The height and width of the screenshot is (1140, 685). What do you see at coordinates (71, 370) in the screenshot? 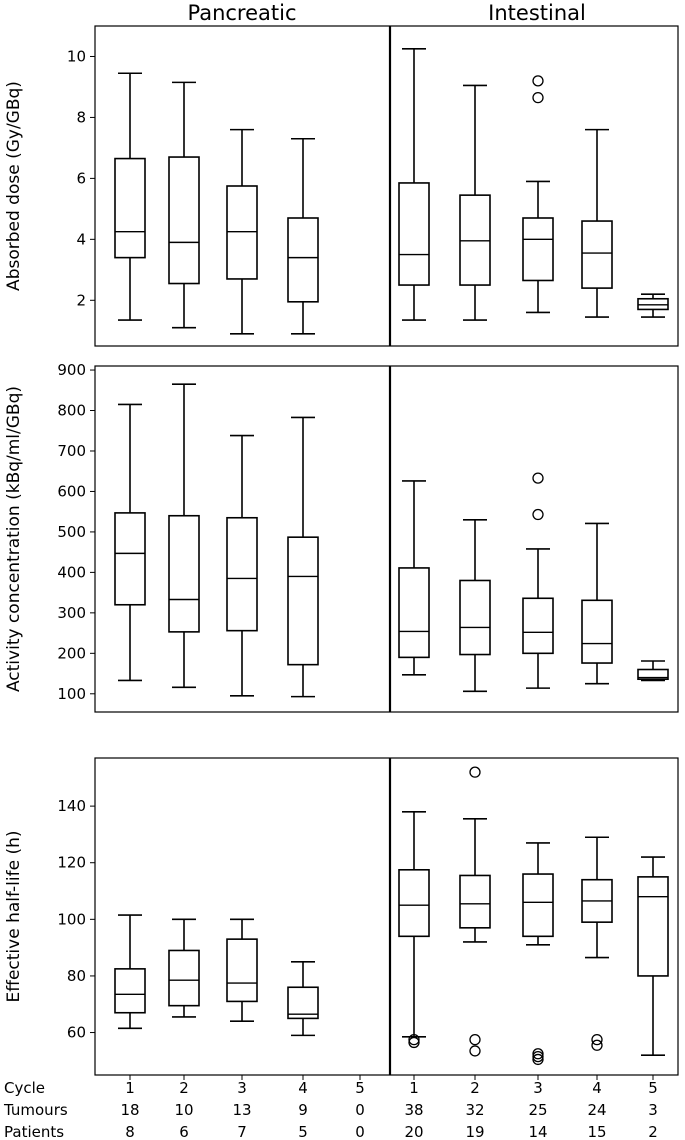
I see `y-tick-label: 900` at bounding box center [71, 370].